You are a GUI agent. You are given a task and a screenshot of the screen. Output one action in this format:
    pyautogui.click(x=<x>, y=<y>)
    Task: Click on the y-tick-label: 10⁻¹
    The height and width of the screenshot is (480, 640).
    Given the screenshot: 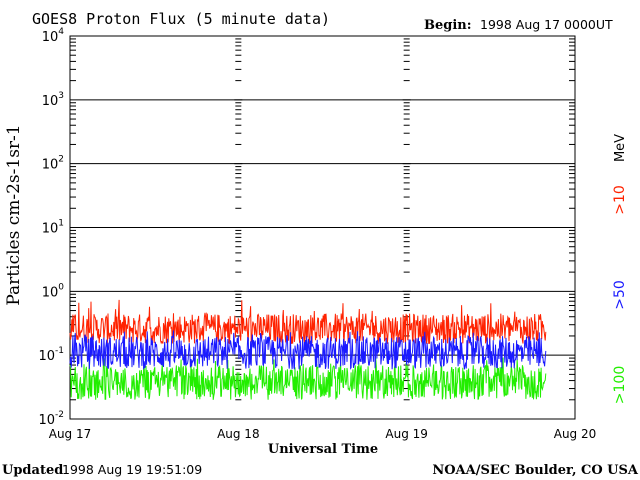 What is the action you would take?
    pyautogui.click(x=51, y=355)
    